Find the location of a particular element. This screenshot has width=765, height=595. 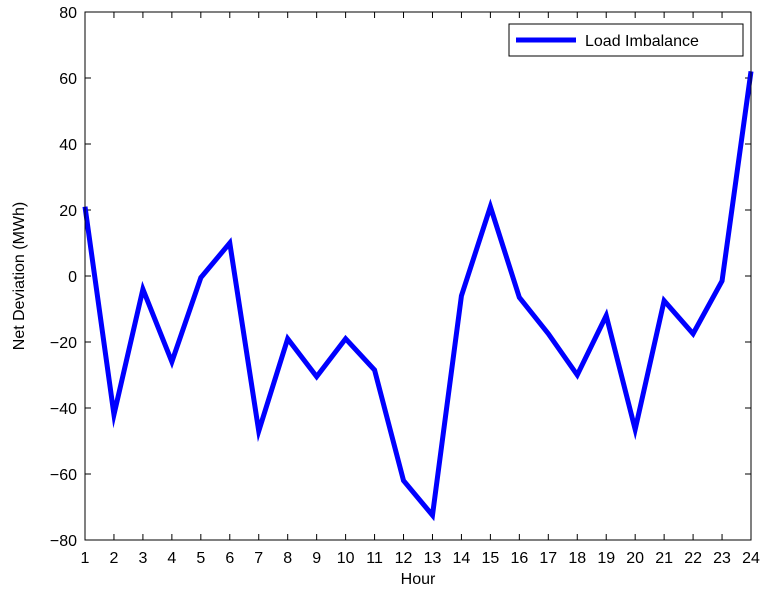

x-tick-label: 22 is located at coordinates (693, 558).